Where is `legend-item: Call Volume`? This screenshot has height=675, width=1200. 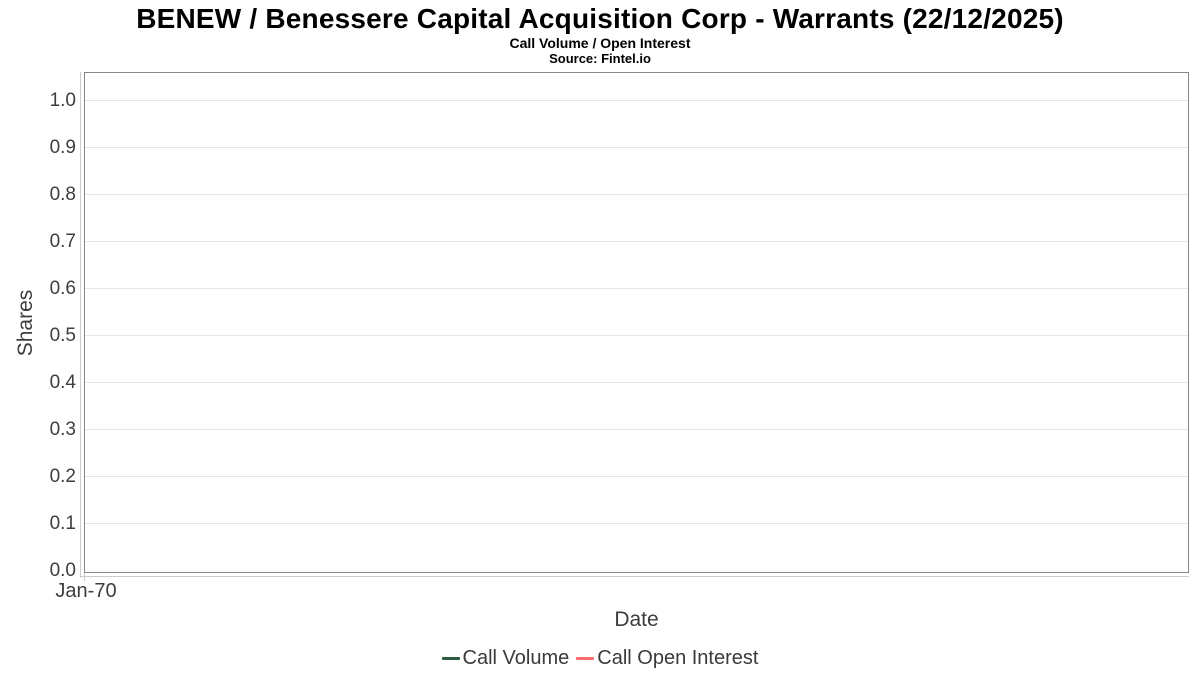 legend-item: Call Volume is located at coordinates (505, 658).